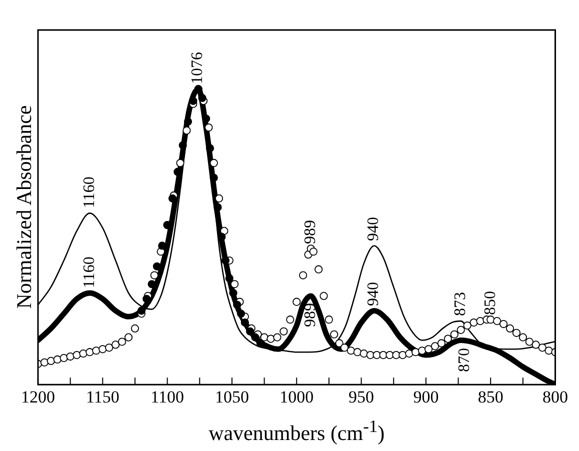 This screenshot has height=451, width=579. I want to click on x-tick-label: 900, so click(426, 396).